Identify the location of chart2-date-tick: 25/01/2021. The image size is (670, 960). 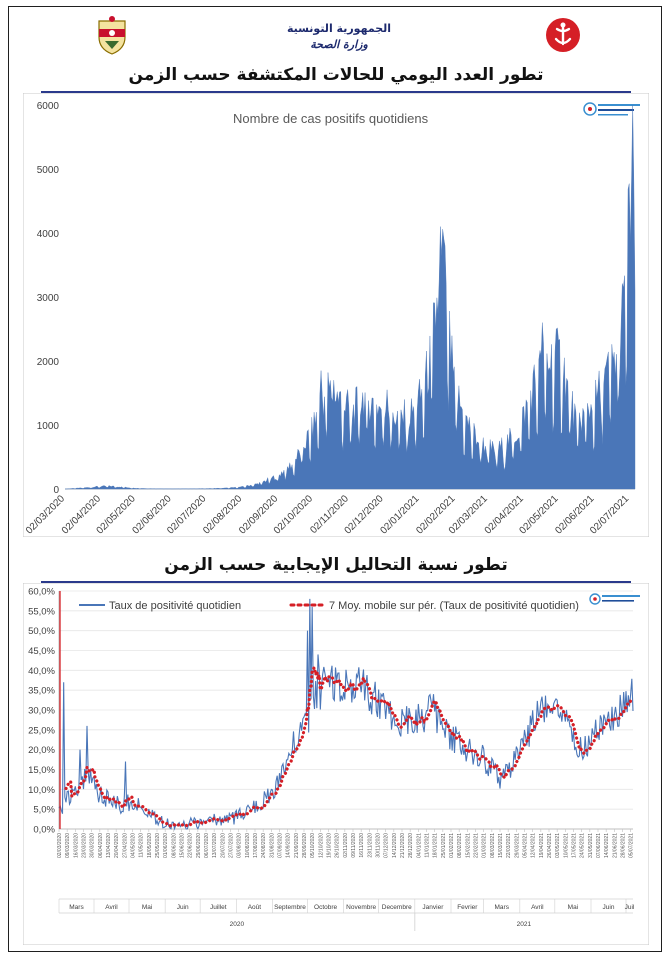
(444, 845).